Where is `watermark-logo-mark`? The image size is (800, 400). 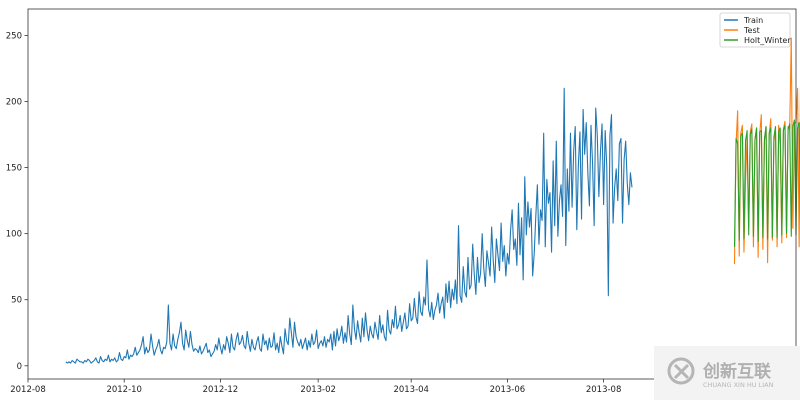 watermark-logo-mark is located at coordinates (681, 371).